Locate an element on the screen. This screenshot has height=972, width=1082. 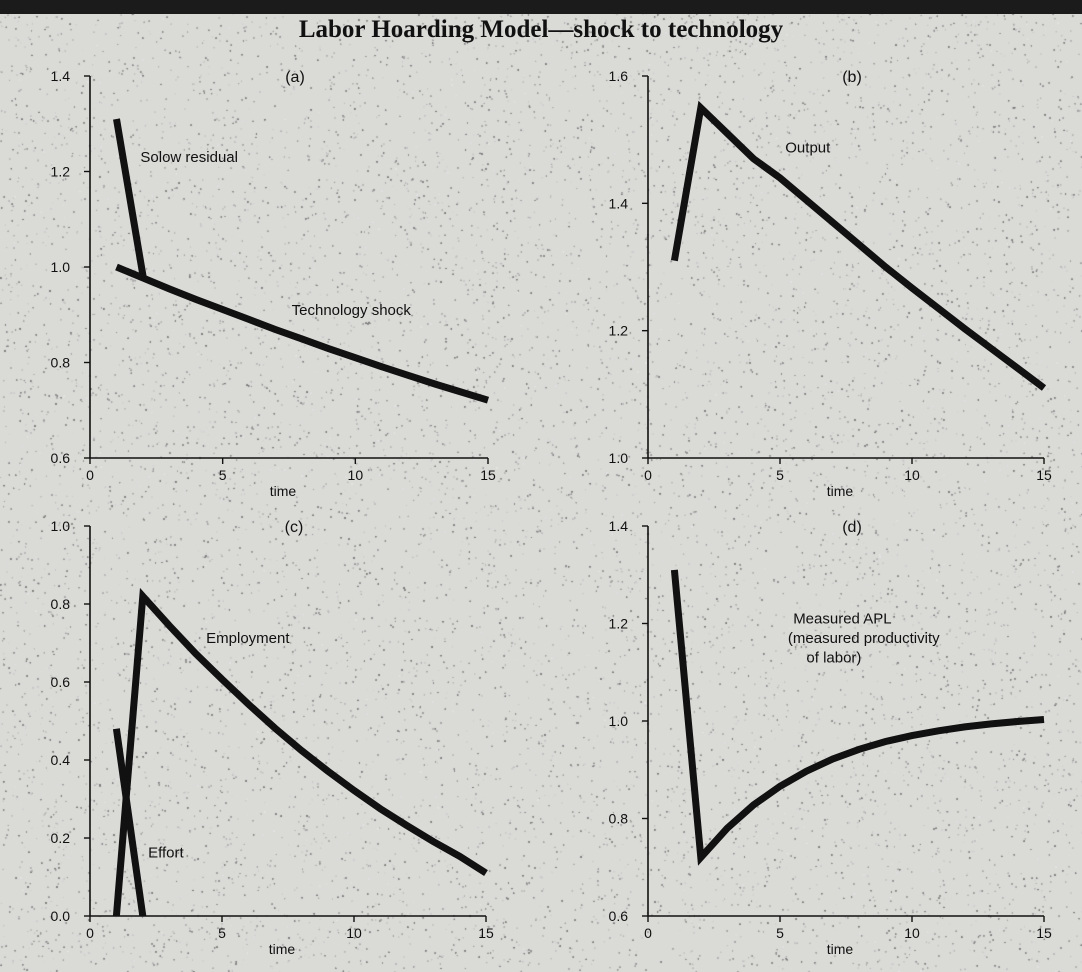
panel-0-annotation: Solow residual is located at coordinates (189, 157).